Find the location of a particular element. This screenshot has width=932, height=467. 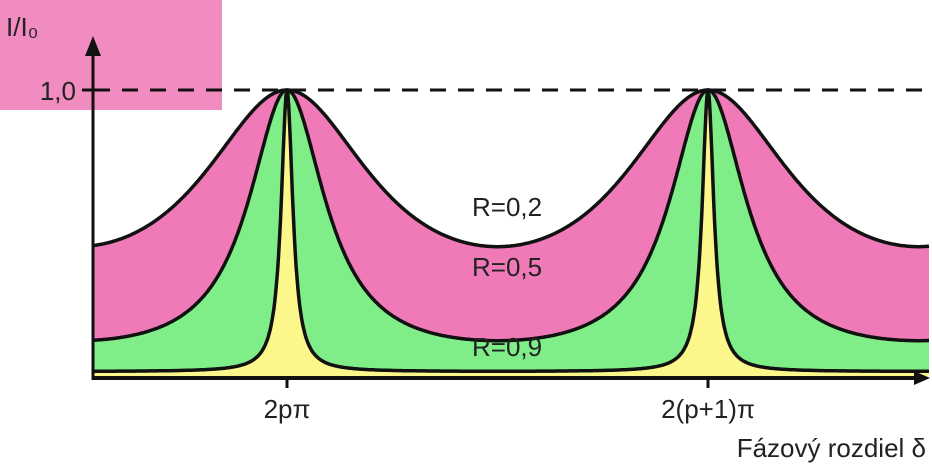

y-axis-arrow is located at coordinates (93, 46).